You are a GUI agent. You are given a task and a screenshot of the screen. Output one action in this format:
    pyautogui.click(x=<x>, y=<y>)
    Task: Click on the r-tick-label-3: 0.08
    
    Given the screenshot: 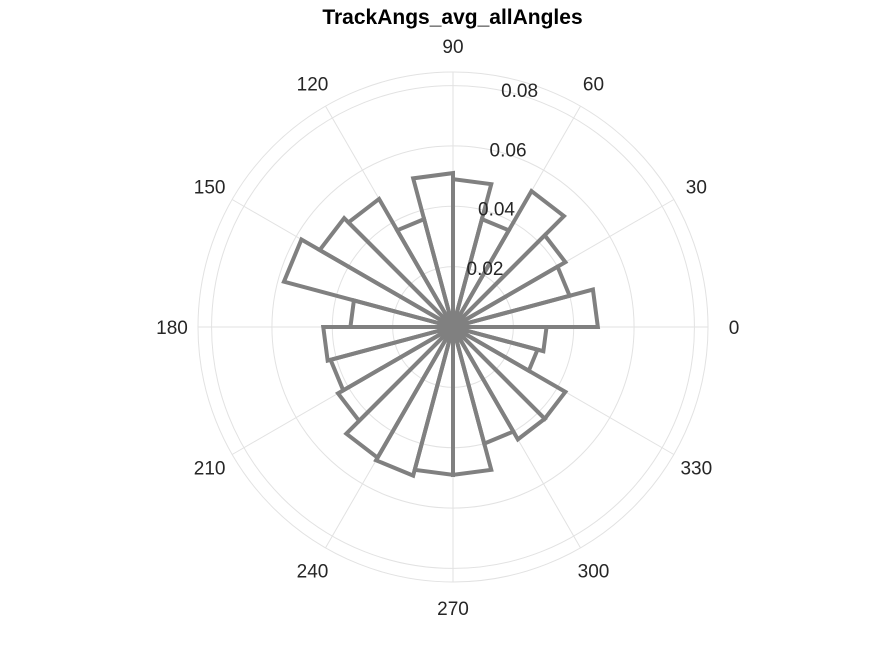 What is the action you would take?
    pyautogui.click(x=519, y=91)
    